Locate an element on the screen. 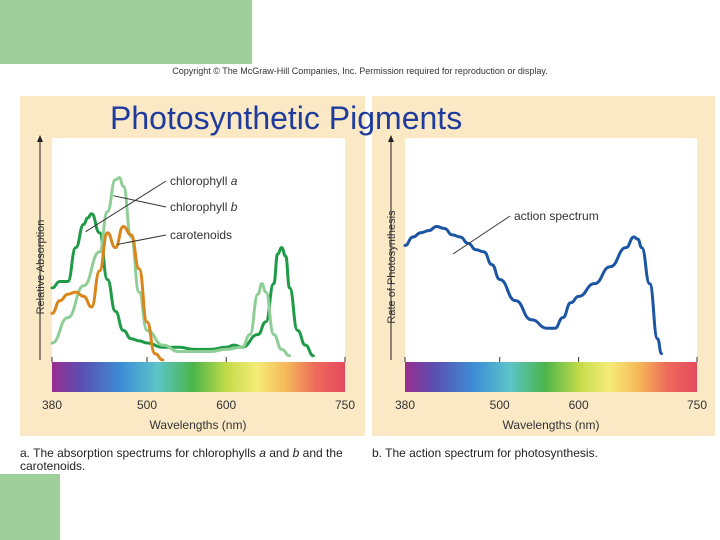  panel-a-x-ticks: 380 500 600 750 is located at coordinates (198, 384).